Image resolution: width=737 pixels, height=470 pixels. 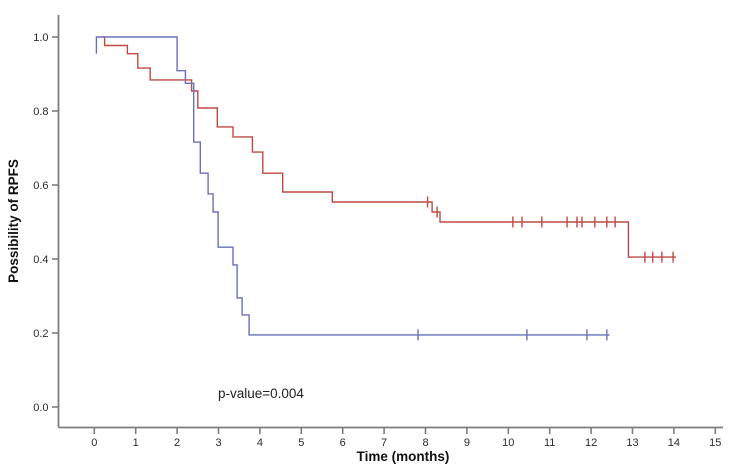 I want to click on x-tick-label: 9, so click(x=467, y=443).